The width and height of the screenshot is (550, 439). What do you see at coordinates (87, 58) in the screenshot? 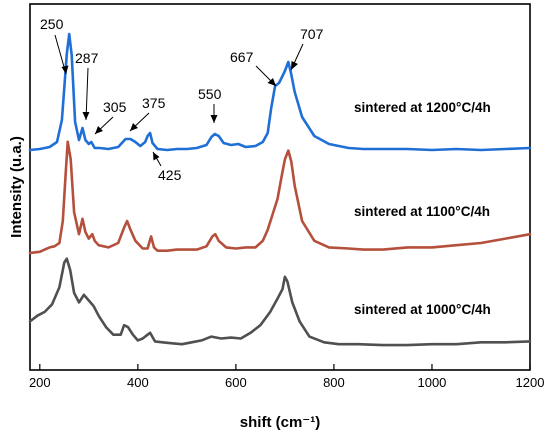
I see `annotation-287: 287` at bounding box center [87, 58].